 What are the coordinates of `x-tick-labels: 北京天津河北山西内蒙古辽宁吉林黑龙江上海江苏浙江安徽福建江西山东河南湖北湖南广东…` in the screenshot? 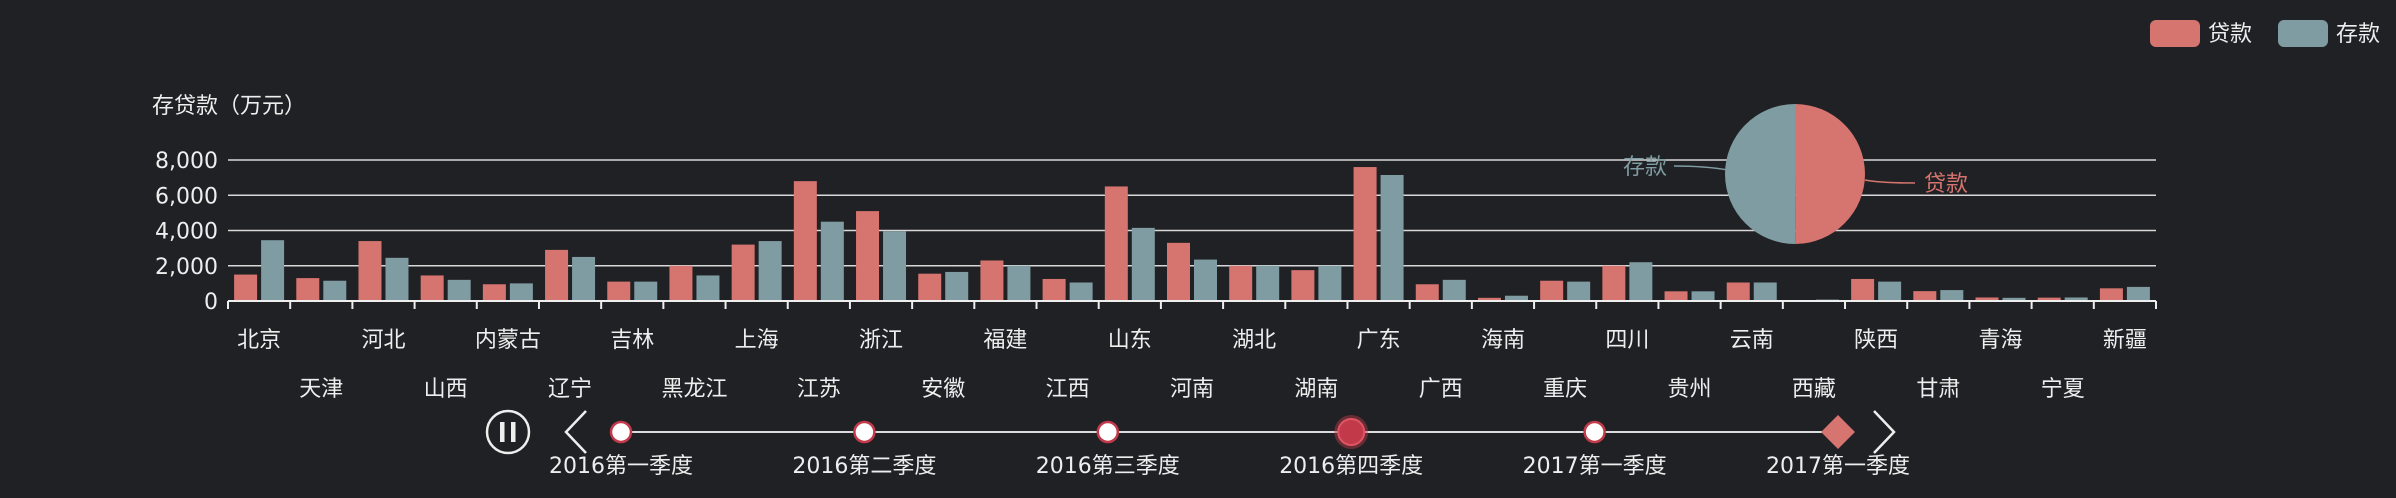 It's located at (1192, 365).